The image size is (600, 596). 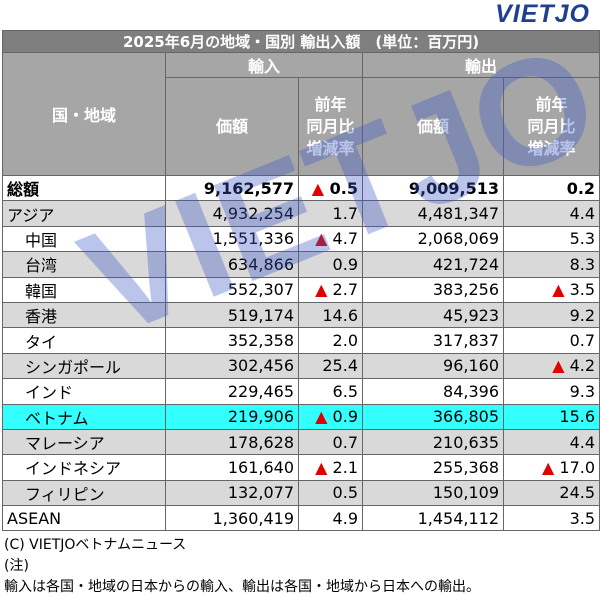 What do you see at coordinates (330, 442) in the screenshot?
I see `import-change: 0.7` at bounding box center [330, 442].